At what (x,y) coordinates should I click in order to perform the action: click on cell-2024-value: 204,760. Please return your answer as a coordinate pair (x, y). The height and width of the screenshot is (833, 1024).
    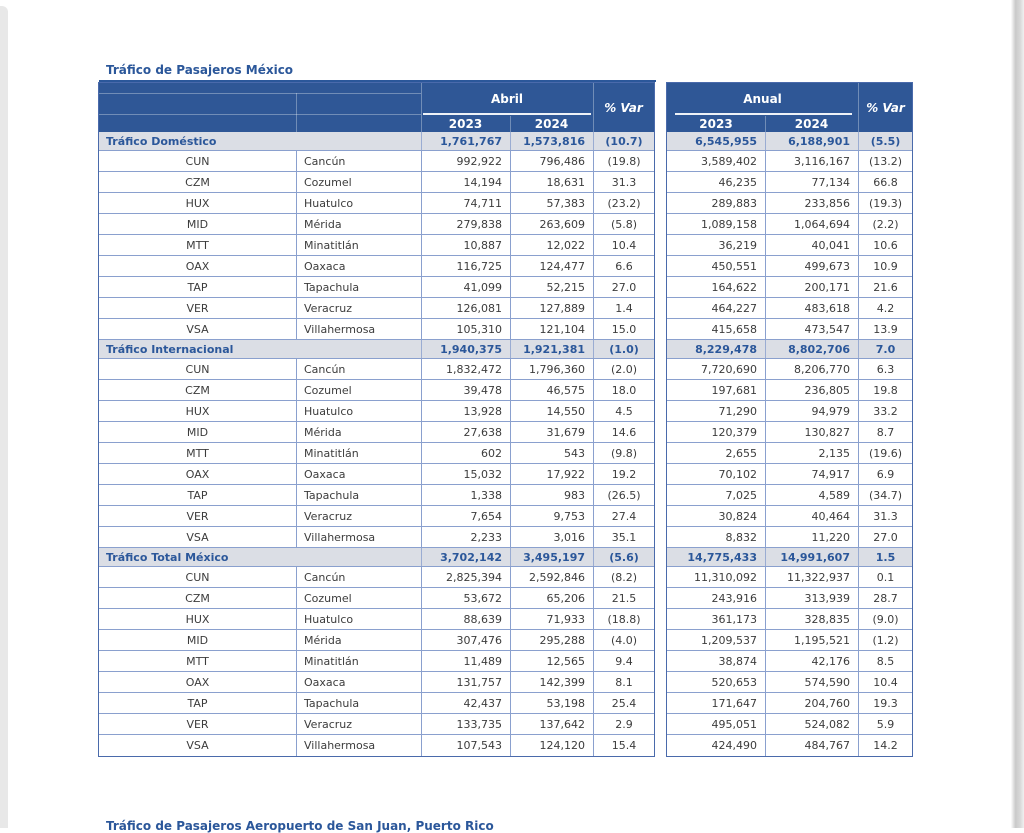
    Looking at the image, I should click on (811, 703).